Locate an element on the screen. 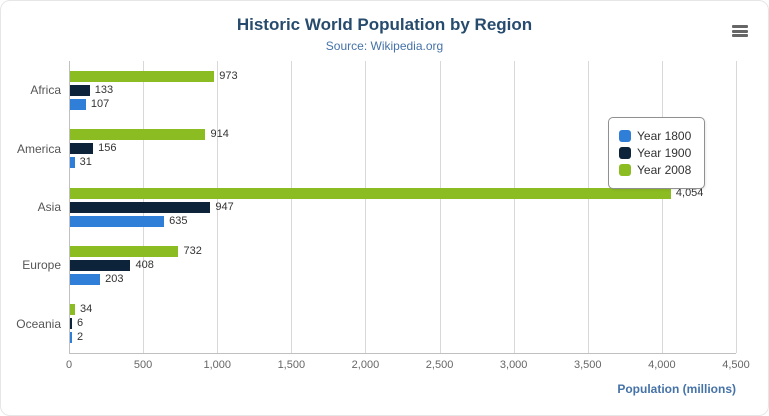 The image size is (769, 416). x-axis-title: Population (millions) is located at coordinates (676, 389).